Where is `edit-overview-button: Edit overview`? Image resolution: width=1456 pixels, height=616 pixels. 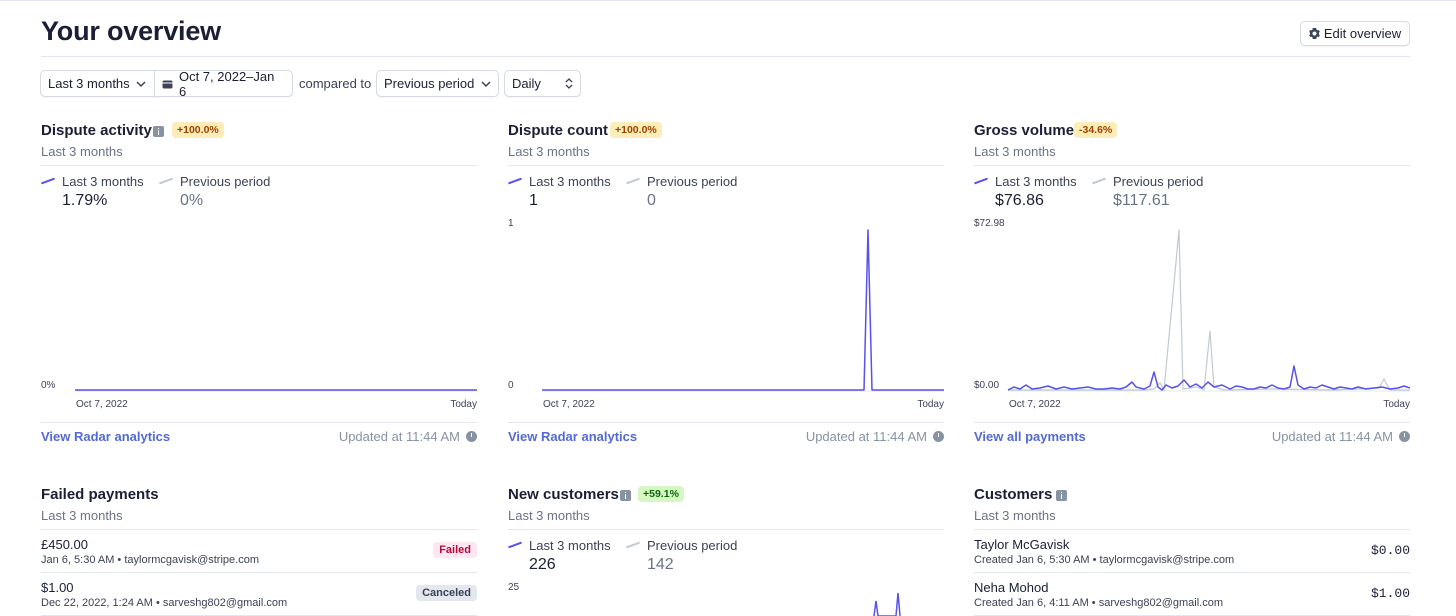
edit-overview-button: Edit overview is located at coordinates (1355, 33).